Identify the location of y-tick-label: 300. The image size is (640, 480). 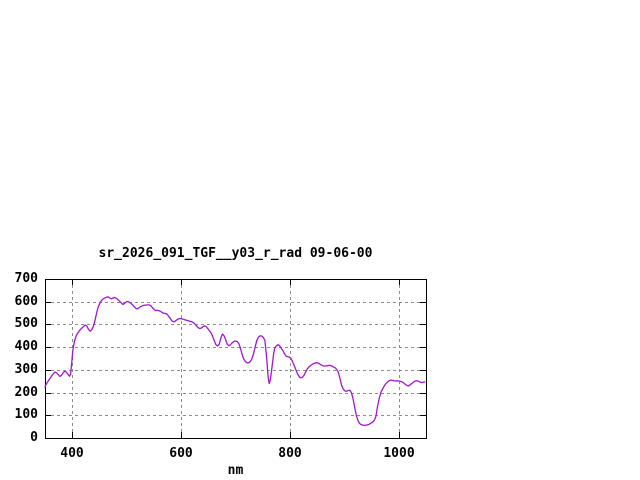
(26, 369).